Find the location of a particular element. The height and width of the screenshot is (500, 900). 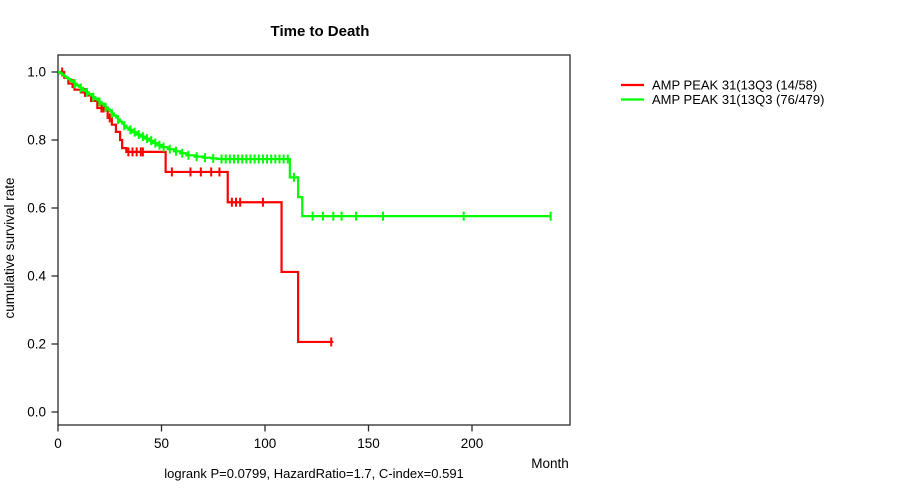

x-tick-label: 150 is located at coordinates (368, 443).